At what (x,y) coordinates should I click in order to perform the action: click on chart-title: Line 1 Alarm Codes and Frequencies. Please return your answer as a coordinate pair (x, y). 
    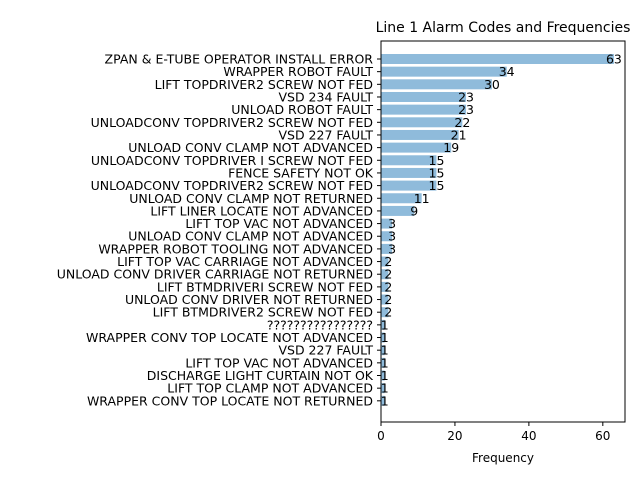
    Looking at the image, I should click on (503, 28).